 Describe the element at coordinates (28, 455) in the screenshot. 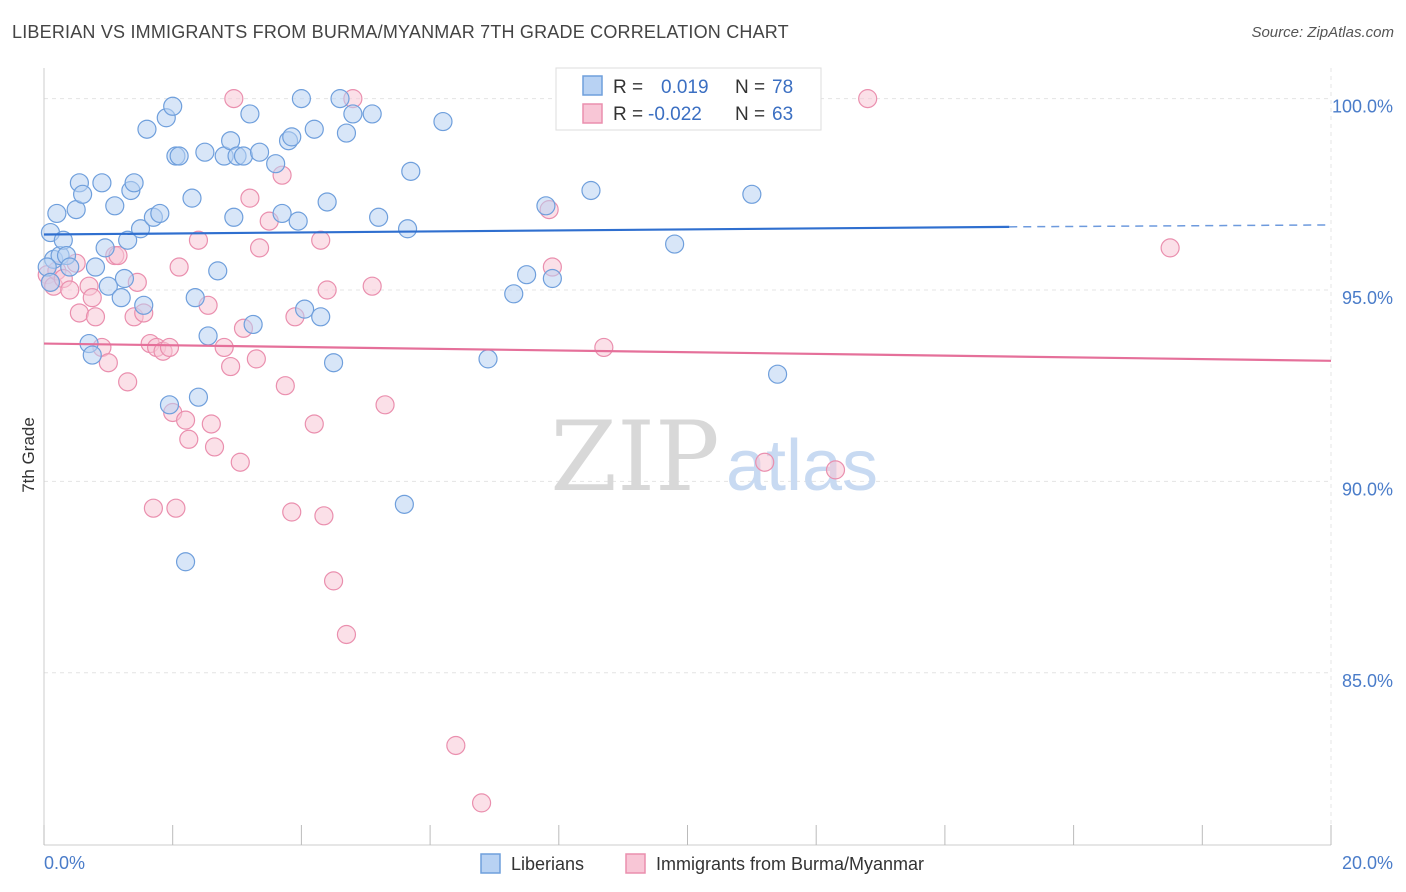

I see `y-axis-label: 7th Grade` at that location.